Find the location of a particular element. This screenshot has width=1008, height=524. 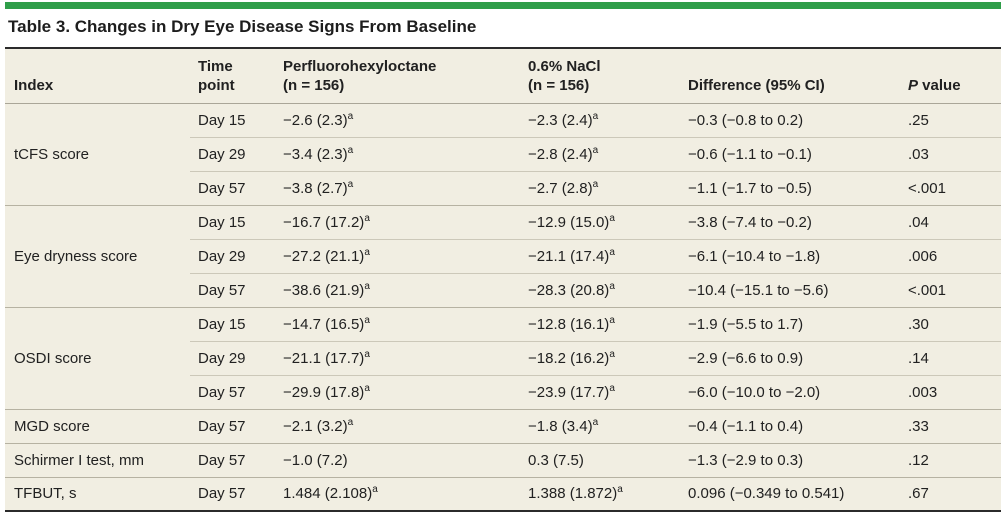

nacl-cell: −1.8 (3.4)a is located at coordinates (600, 425).